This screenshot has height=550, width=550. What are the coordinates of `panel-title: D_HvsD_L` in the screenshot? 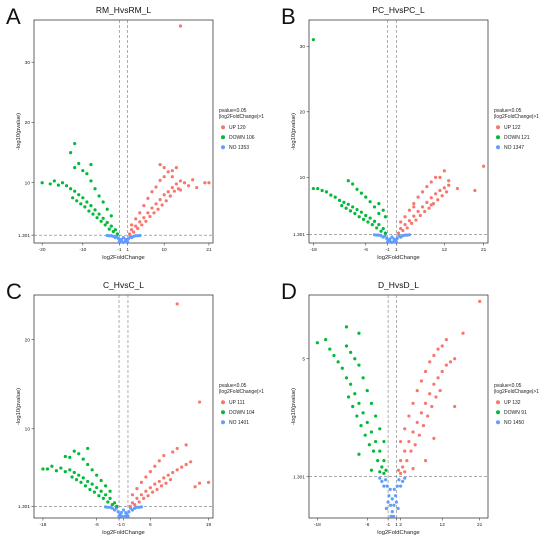 It's located at (398, 285).